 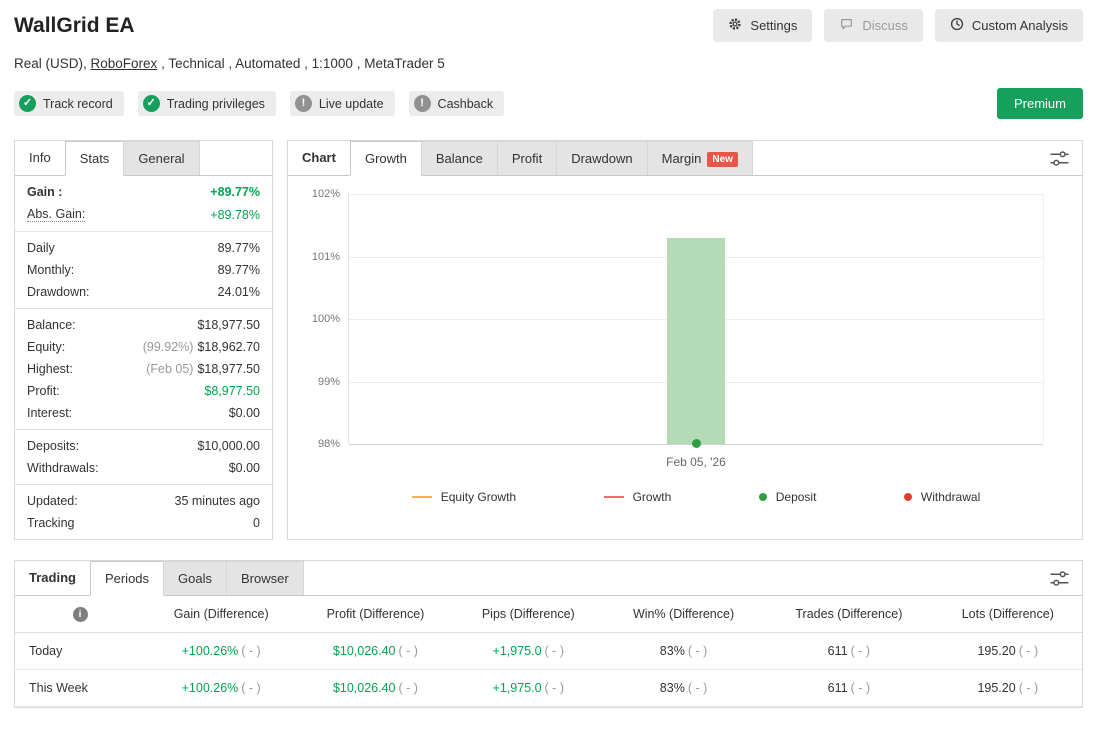 I want to click on cell-value: 611, so click(x=837, y=688).